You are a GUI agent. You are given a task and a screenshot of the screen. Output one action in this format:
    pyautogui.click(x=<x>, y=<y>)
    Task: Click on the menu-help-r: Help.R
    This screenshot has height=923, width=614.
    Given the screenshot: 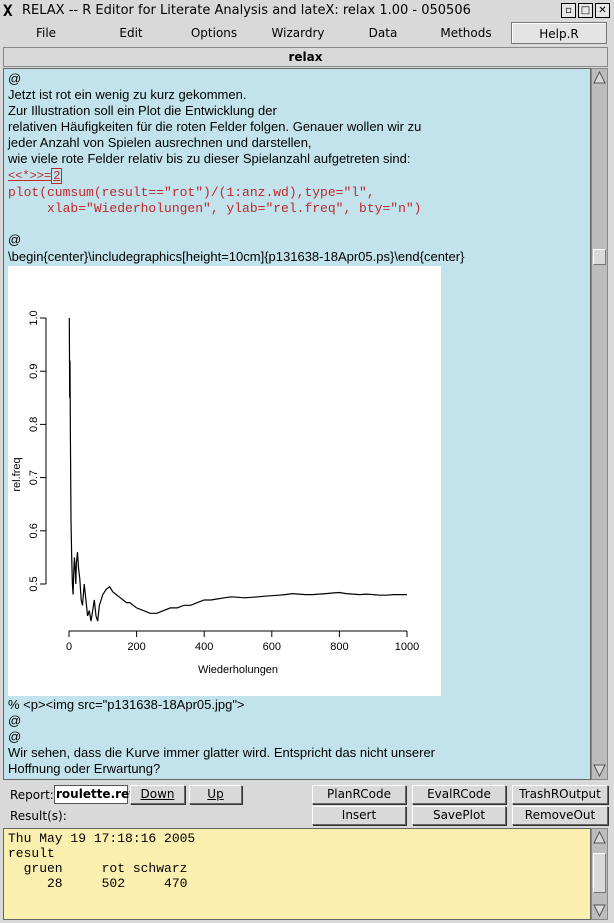 What is the action you would take?
    pyautogui.click(x=559, y=33)
    